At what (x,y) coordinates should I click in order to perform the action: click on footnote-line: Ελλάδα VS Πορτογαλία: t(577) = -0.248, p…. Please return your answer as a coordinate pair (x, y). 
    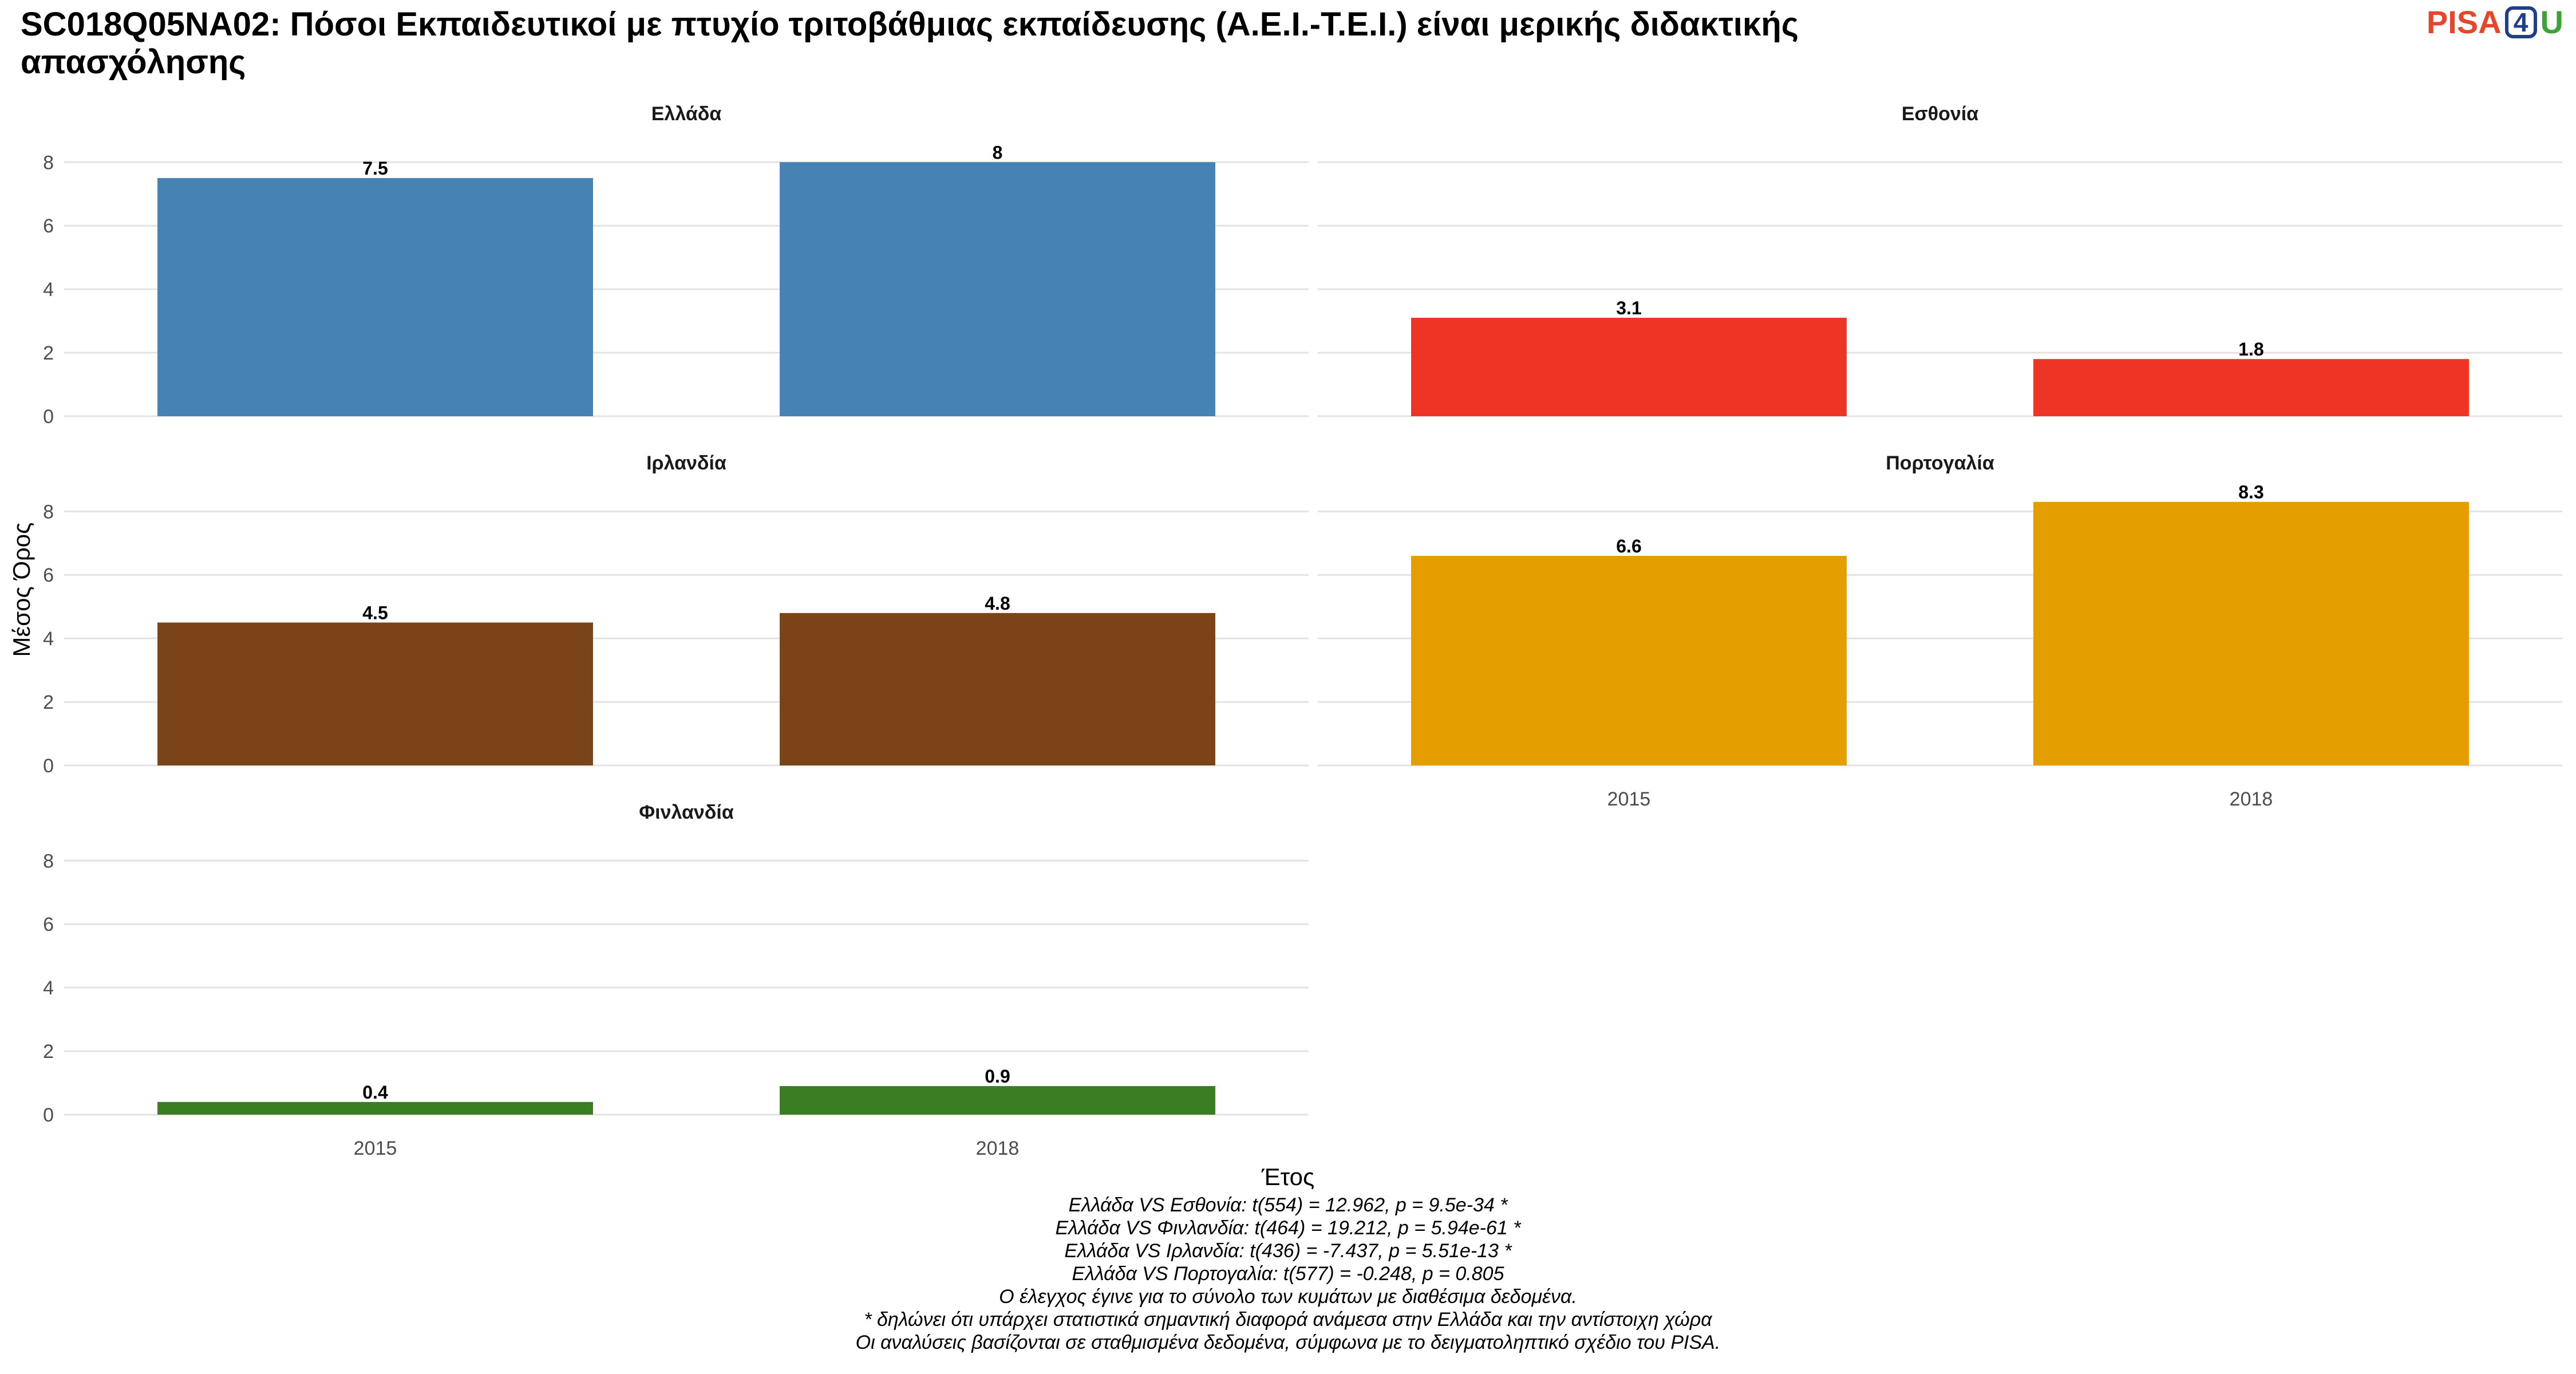
    Looking at the image, I should click on (1288, 1274).